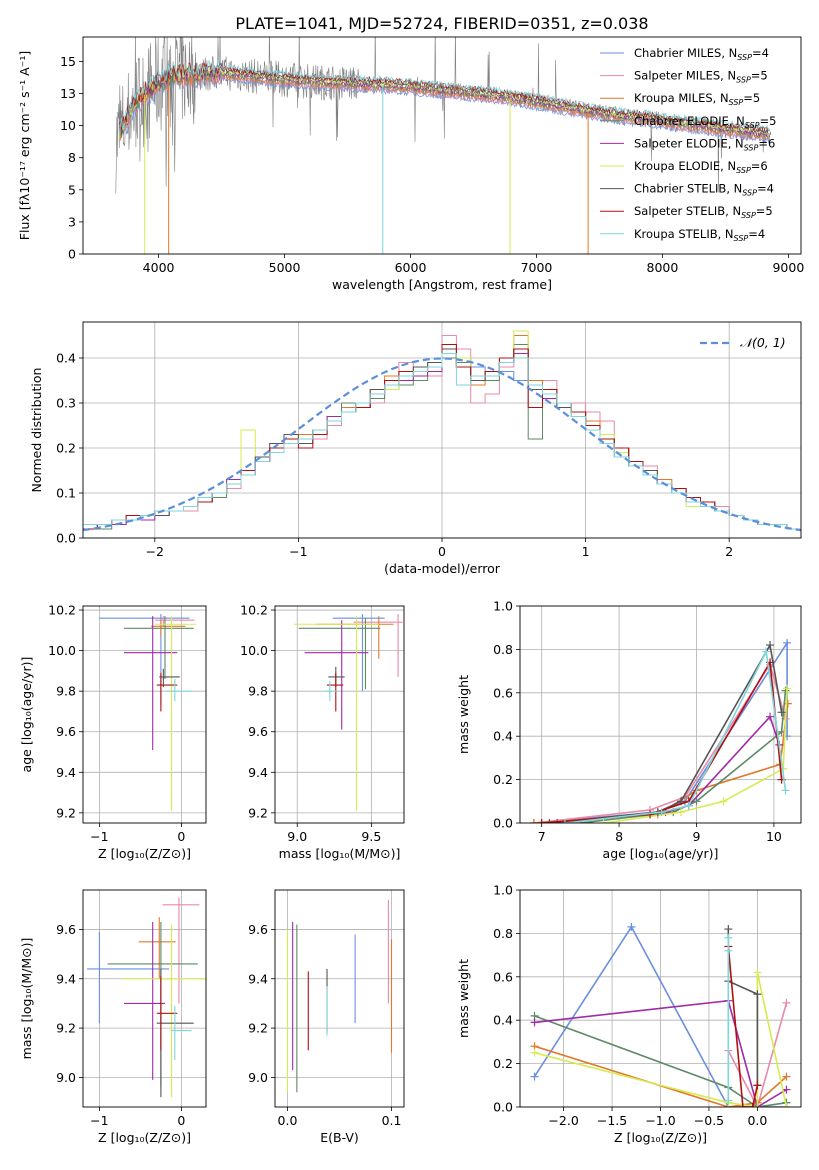 Image resolution: width=819 pixels, height=1170 pixels. Describe the element at coordinates (68, 61) in the screenshot. I see `y-tick-label: 15` at that location.